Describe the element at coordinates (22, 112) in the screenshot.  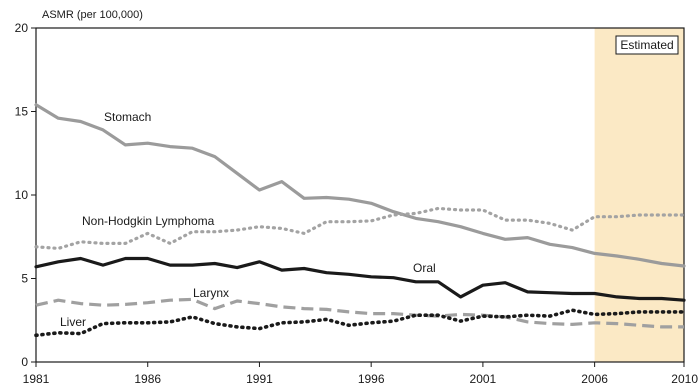
I see `y-tick-label: 15` at that location.